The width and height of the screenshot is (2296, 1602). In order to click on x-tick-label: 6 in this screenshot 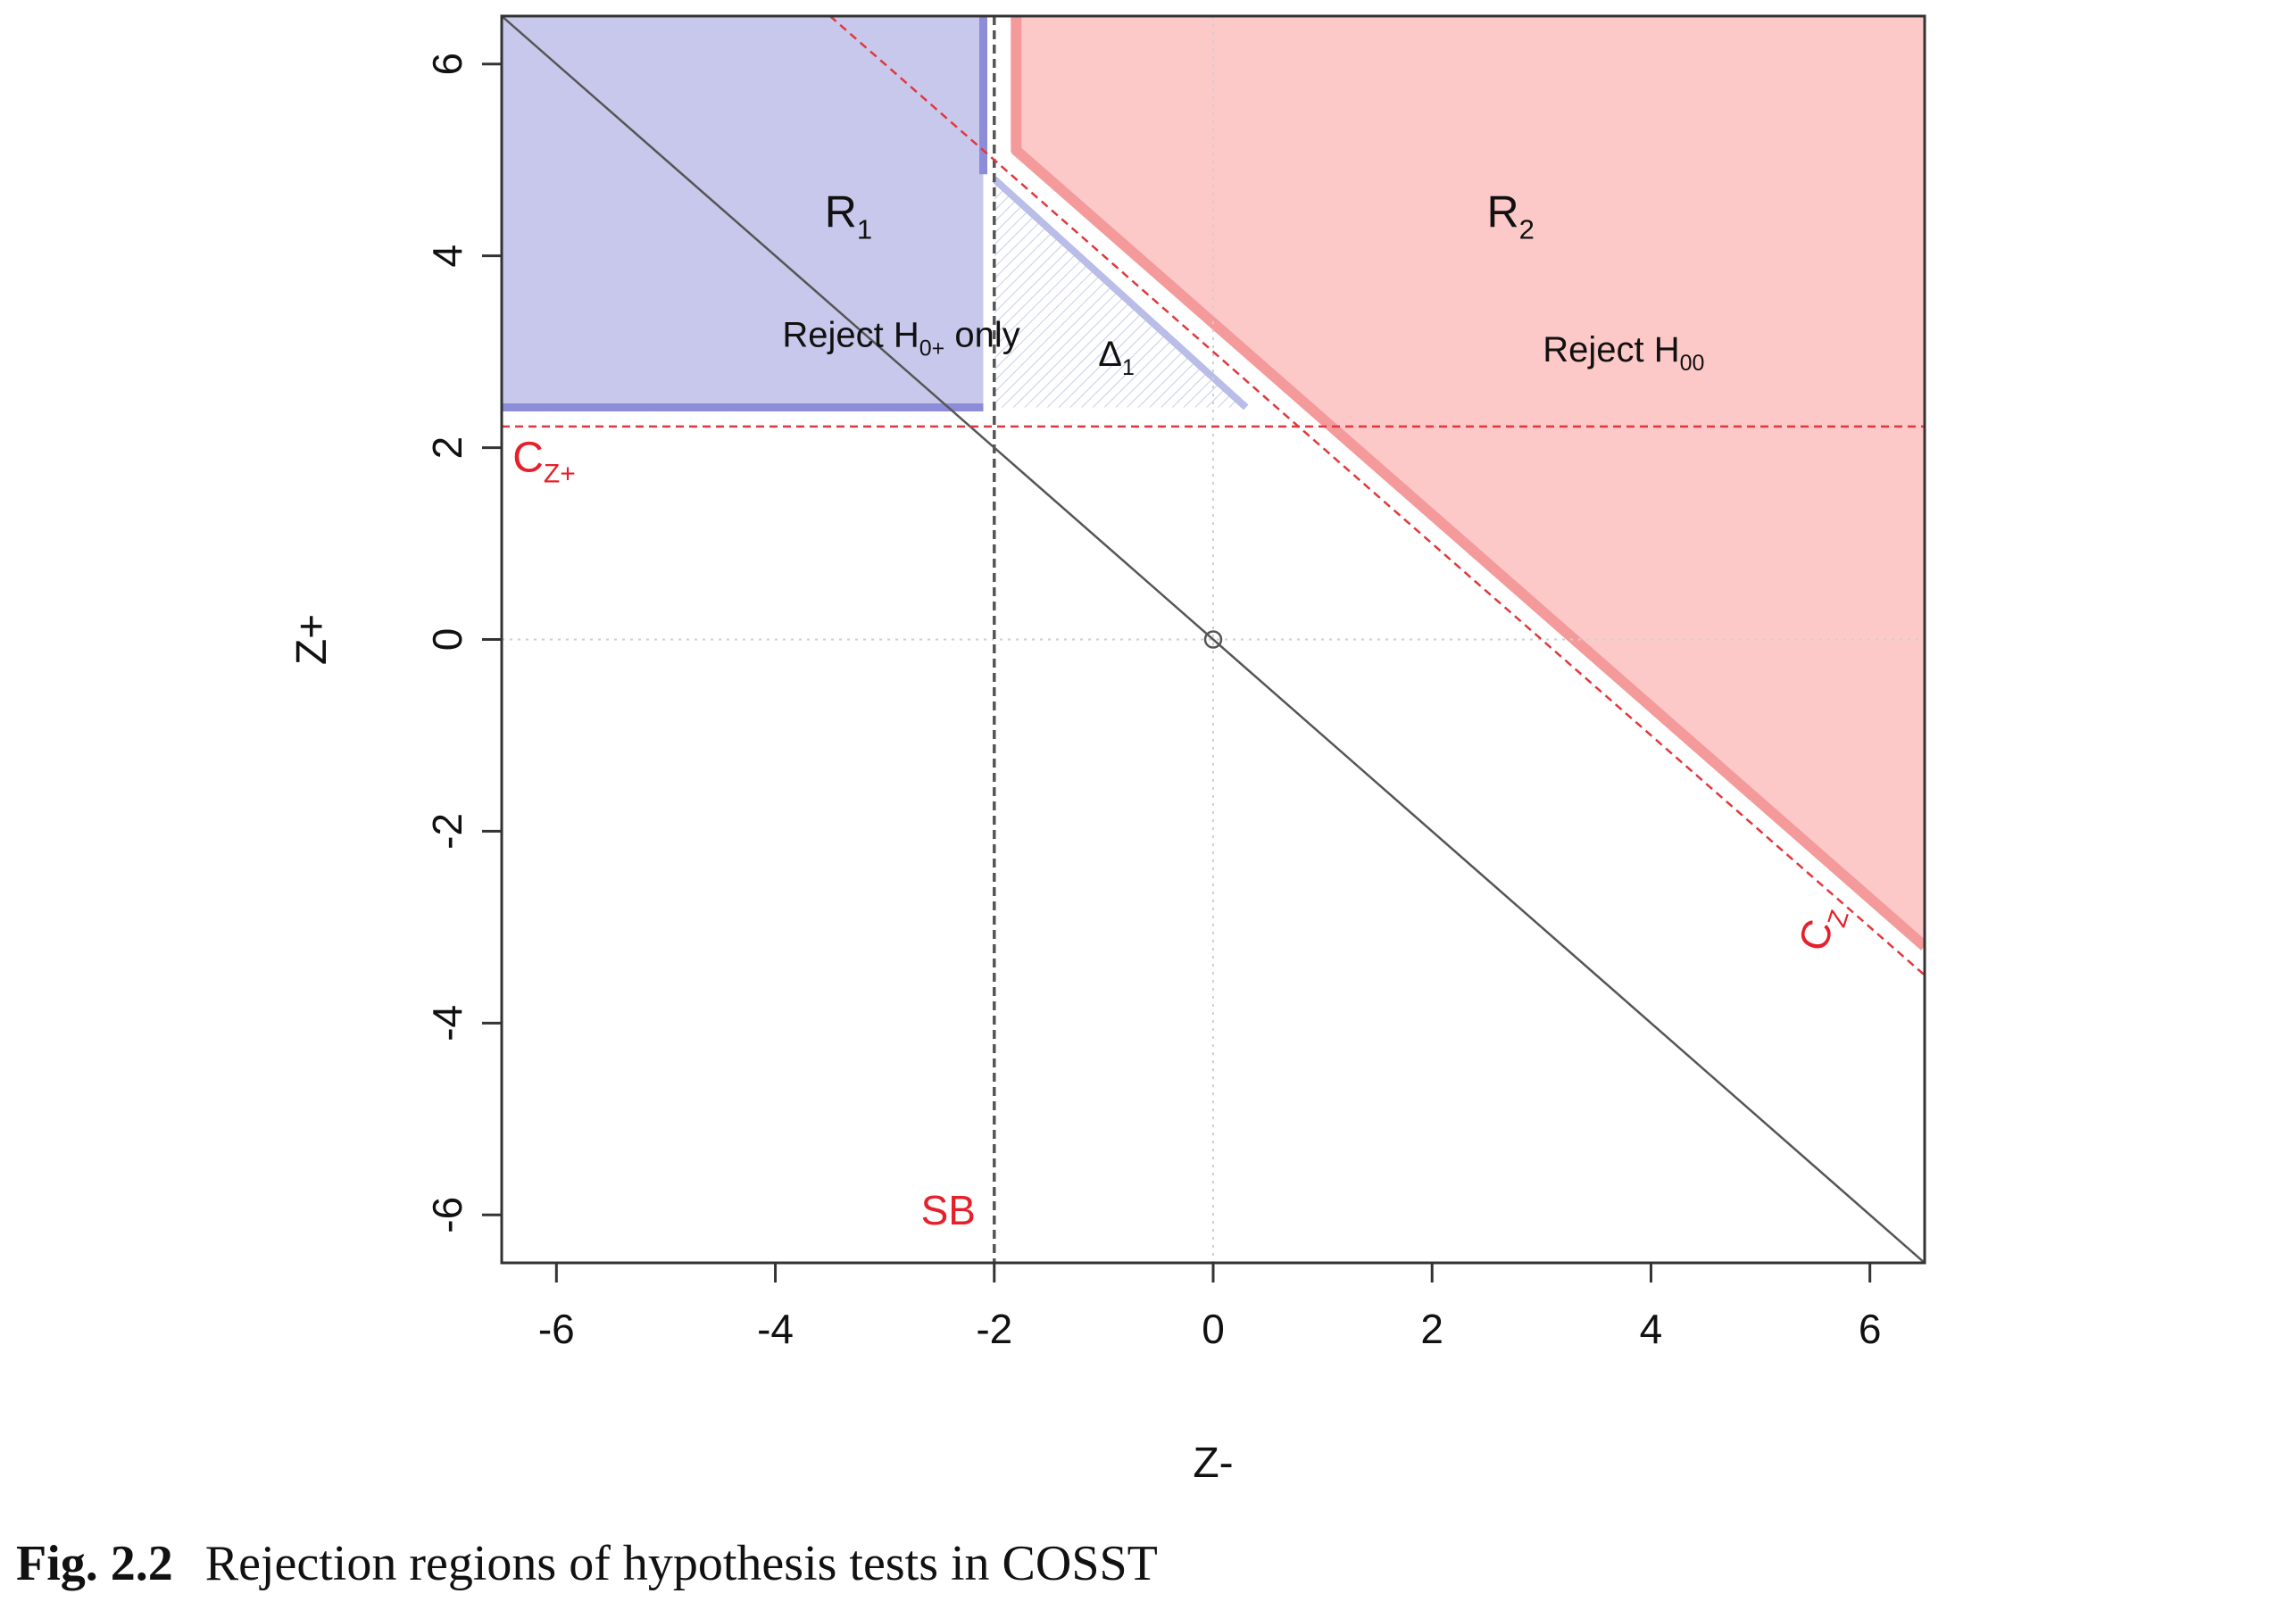, I will do `click(1870, 1329)`.